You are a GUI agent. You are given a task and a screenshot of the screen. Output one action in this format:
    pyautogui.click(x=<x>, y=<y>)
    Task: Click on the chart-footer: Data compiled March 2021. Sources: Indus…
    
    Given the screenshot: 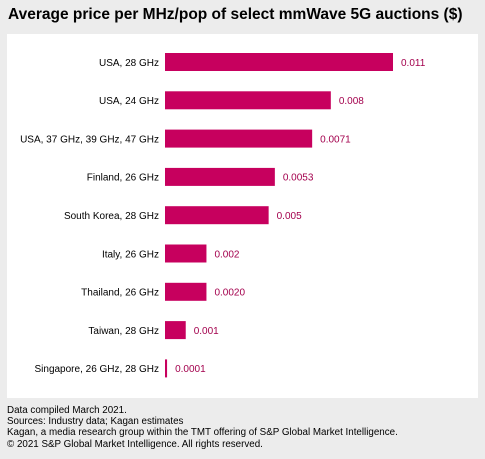 What is the action you would take?
    pyautogui.click(x=202, y=427)
    